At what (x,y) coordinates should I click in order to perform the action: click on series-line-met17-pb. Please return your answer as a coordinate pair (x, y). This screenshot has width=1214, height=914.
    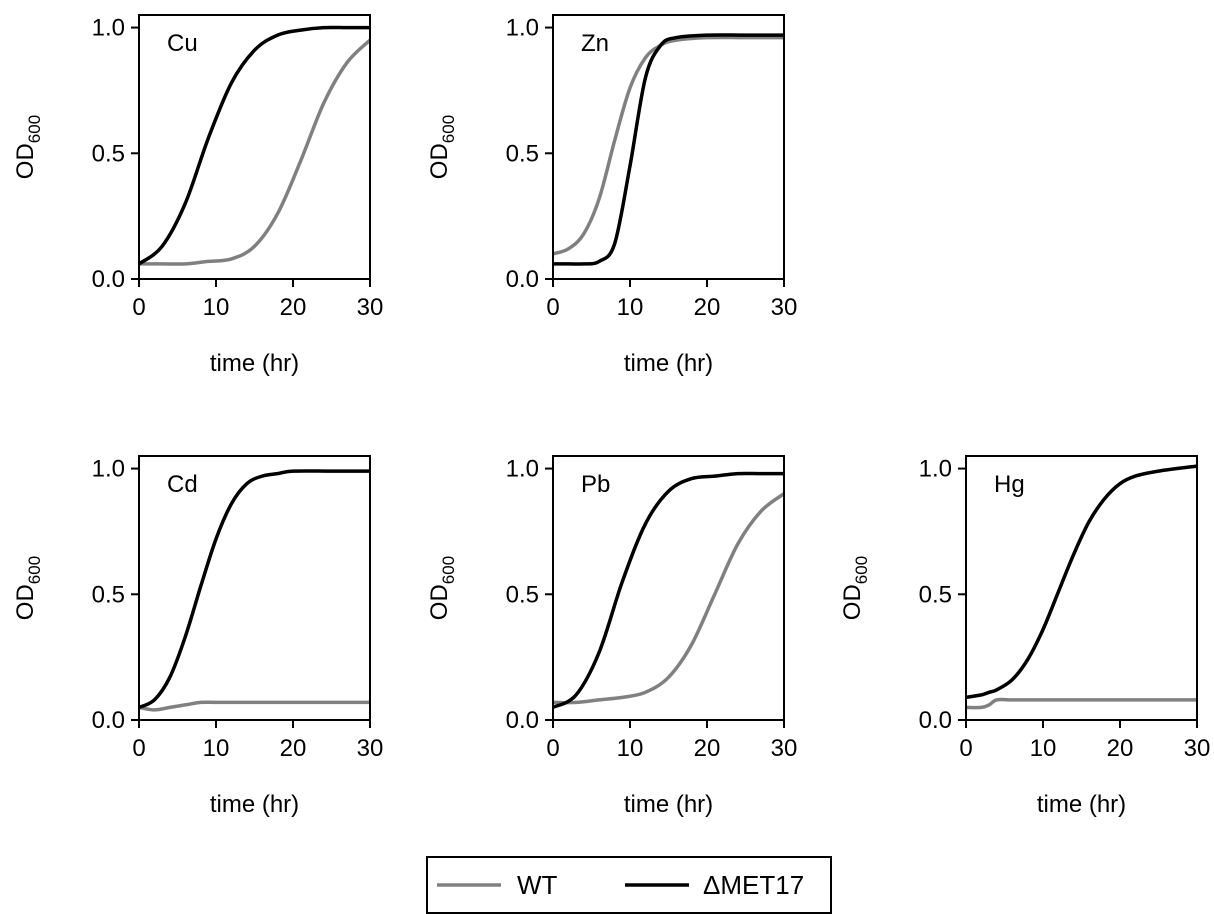
    Looking at the image, I should click on (668, 590).